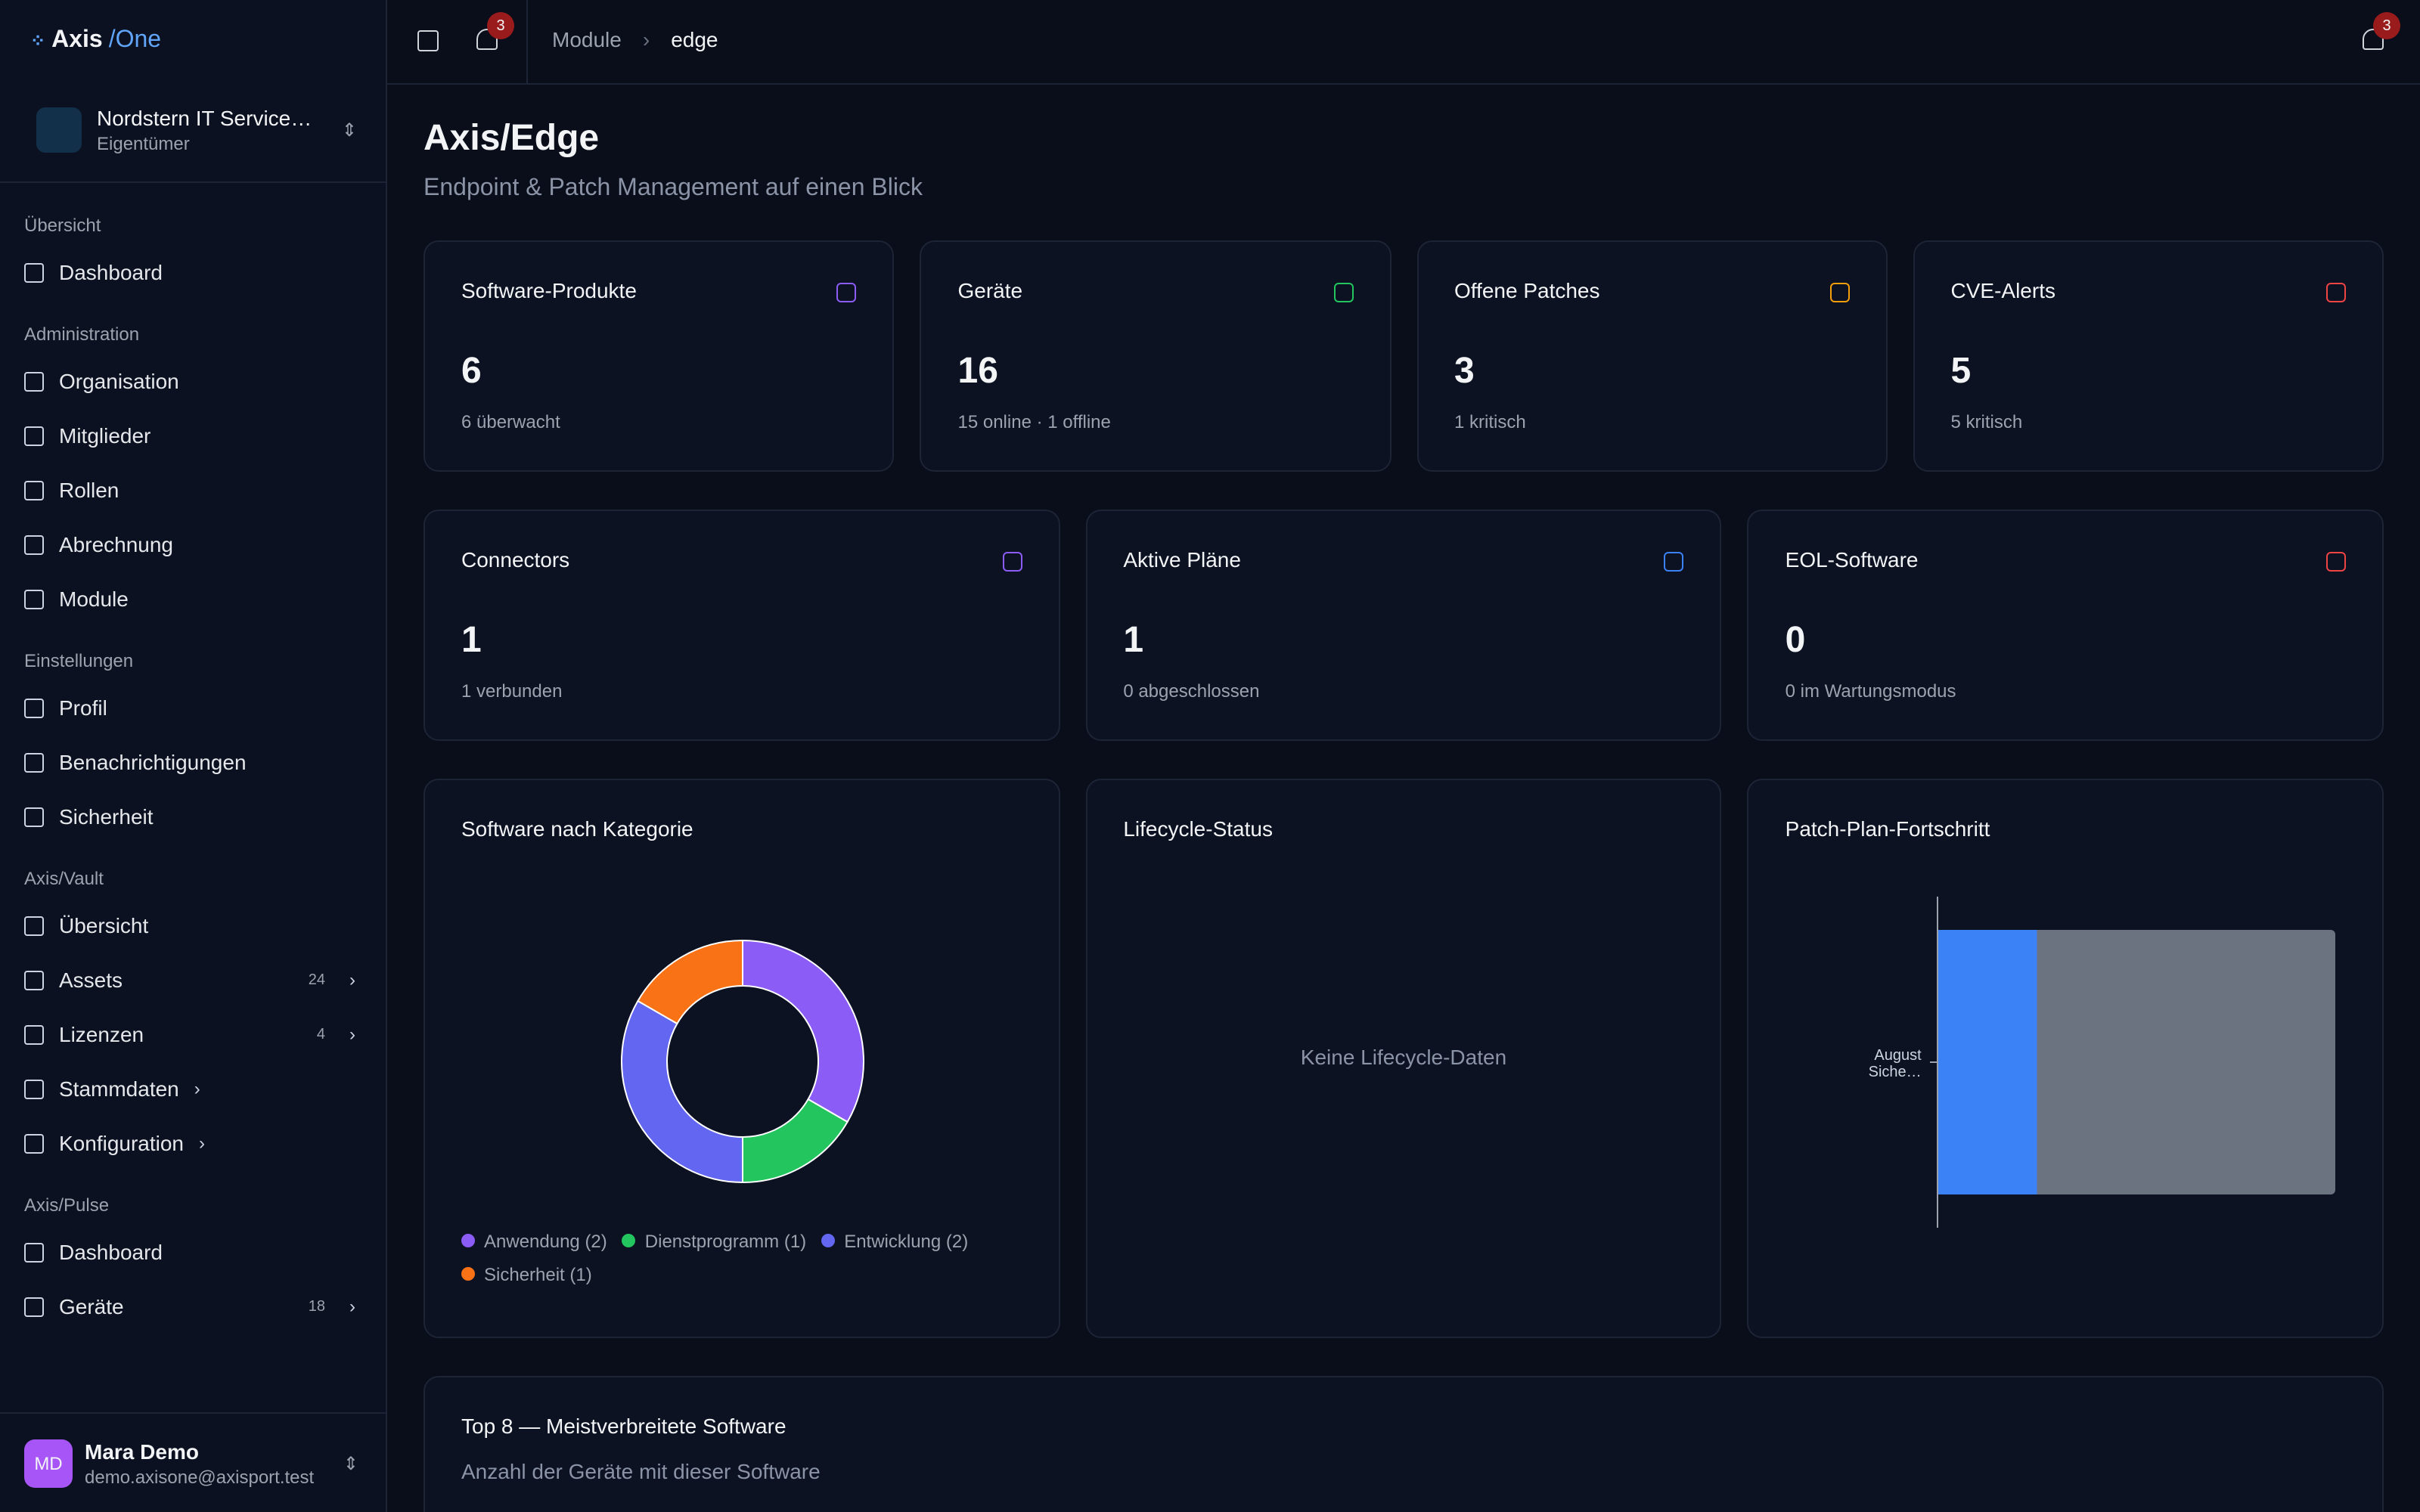 This screenshot has height=1512, width=2420. What do you see at coordinates (2002, 290) in the screenshot?
I see `stat-title: CVE-Alerts` at bounding box center [2002, 290].